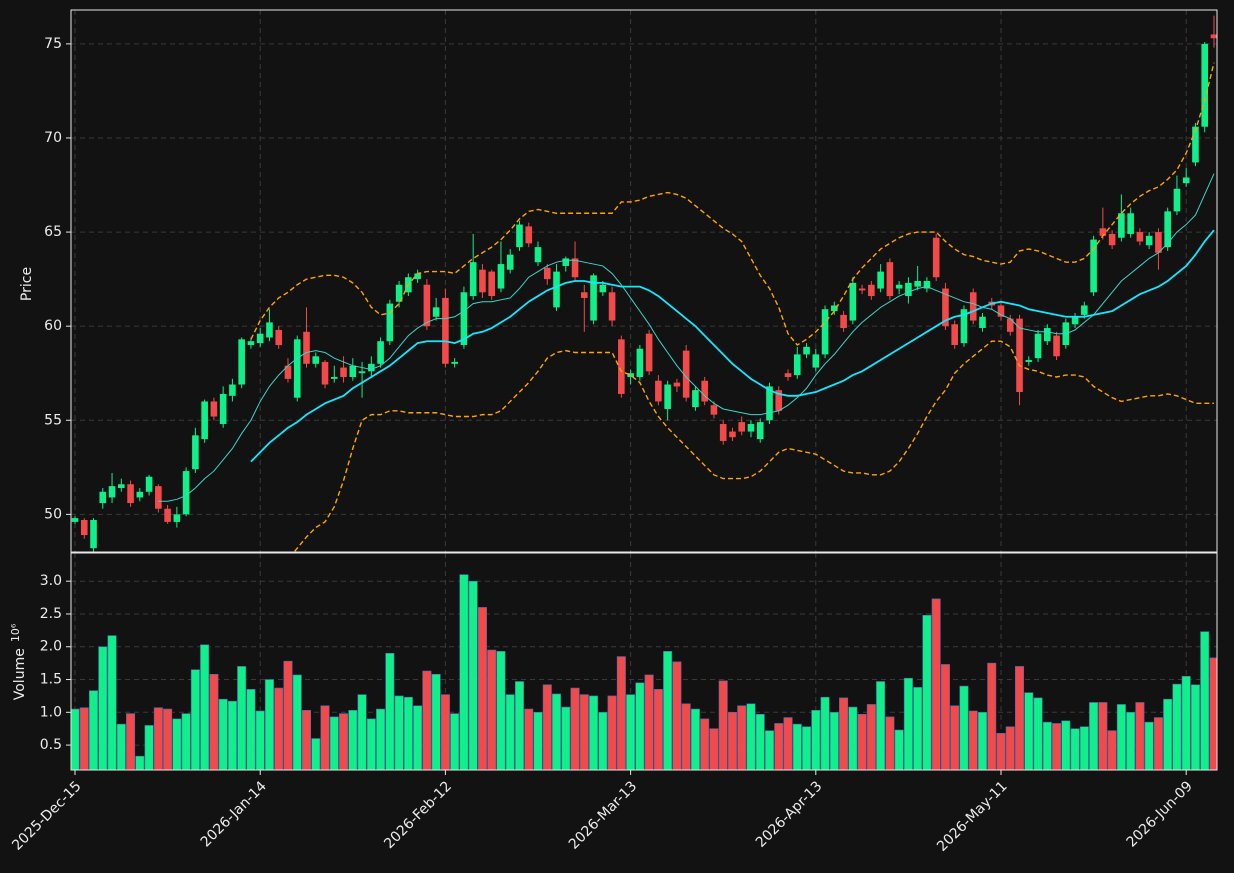 The image size is (1234, 873). I want to click on y-tick-label: 60, so click(53, 326).